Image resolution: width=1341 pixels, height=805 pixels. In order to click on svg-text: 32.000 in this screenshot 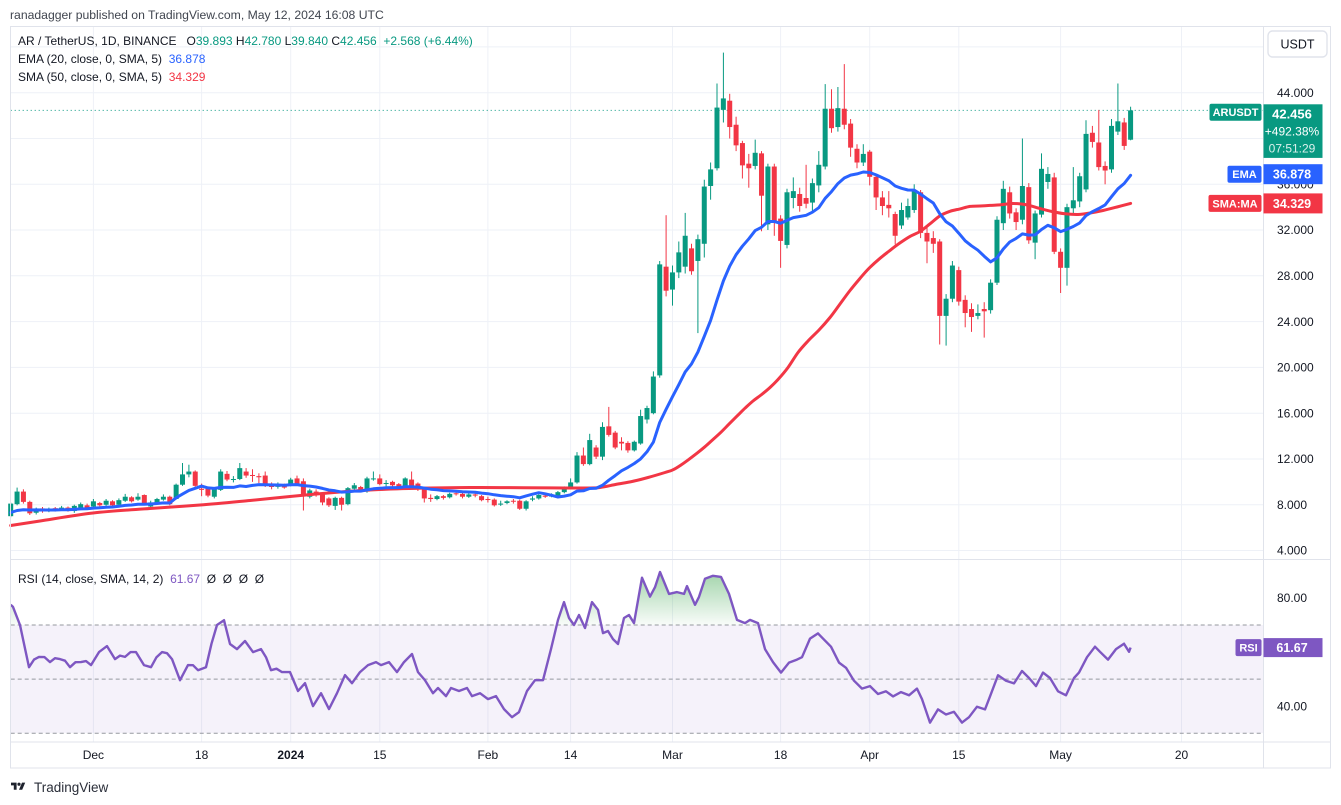, I will do `click(1295, 230)`.